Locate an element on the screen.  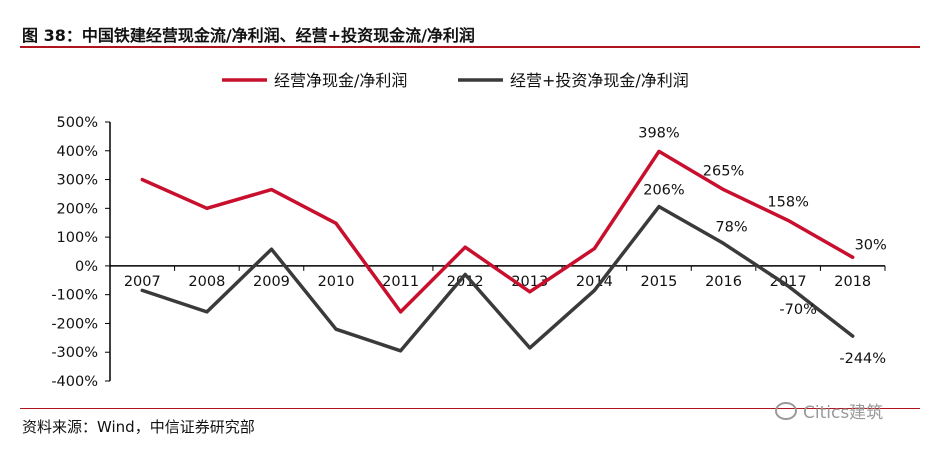
y-tick-label: -400% is located at coordinates (74, 382).